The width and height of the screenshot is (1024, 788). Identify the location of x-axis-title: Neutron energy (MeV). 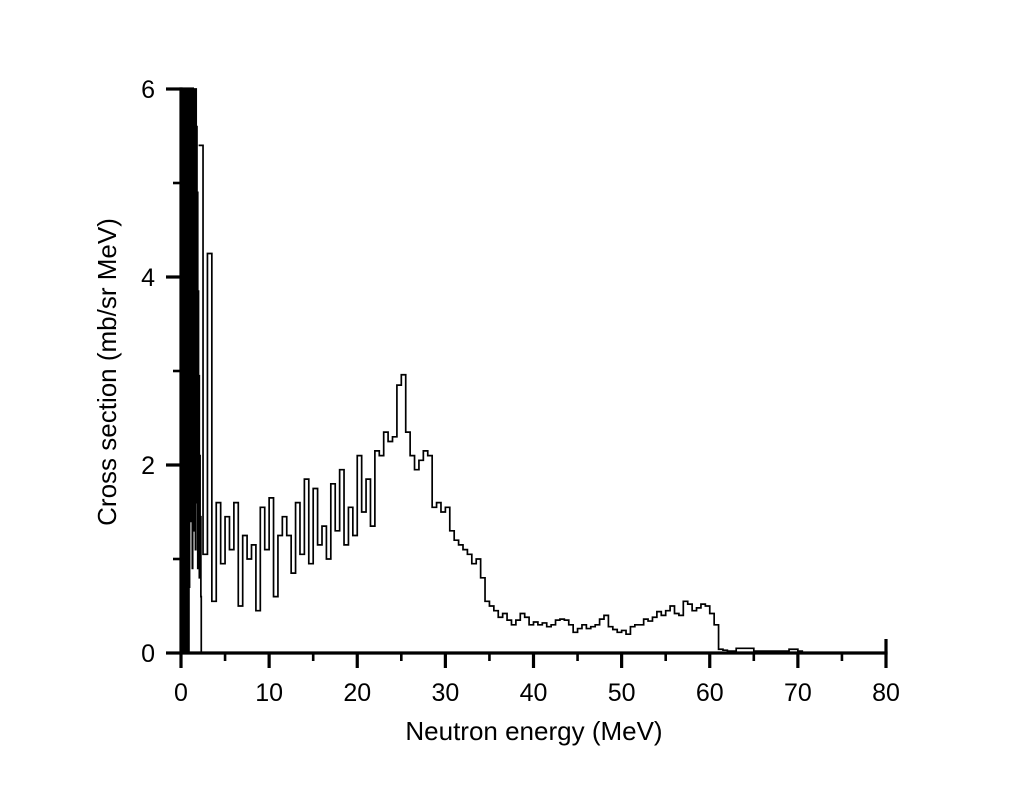
(533, 731).